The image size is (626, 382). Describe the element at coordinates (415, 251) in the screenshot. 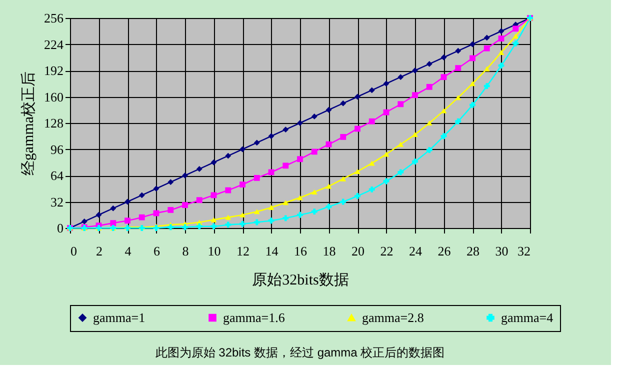

I see `x-tick-label: 24` at that location.